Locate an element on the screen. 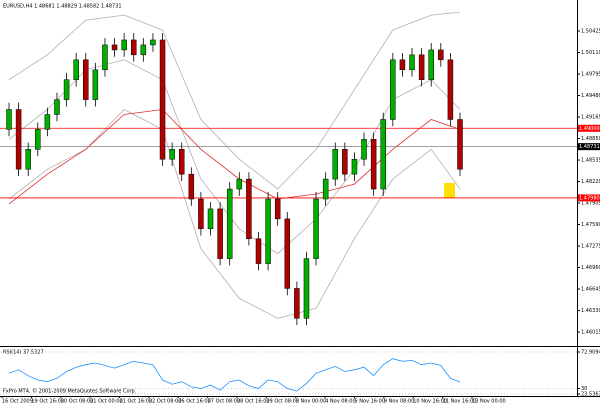 This screenshot has height=404, width=600. y-tick-label: 1.49480 is located at coordinates (590, 96).